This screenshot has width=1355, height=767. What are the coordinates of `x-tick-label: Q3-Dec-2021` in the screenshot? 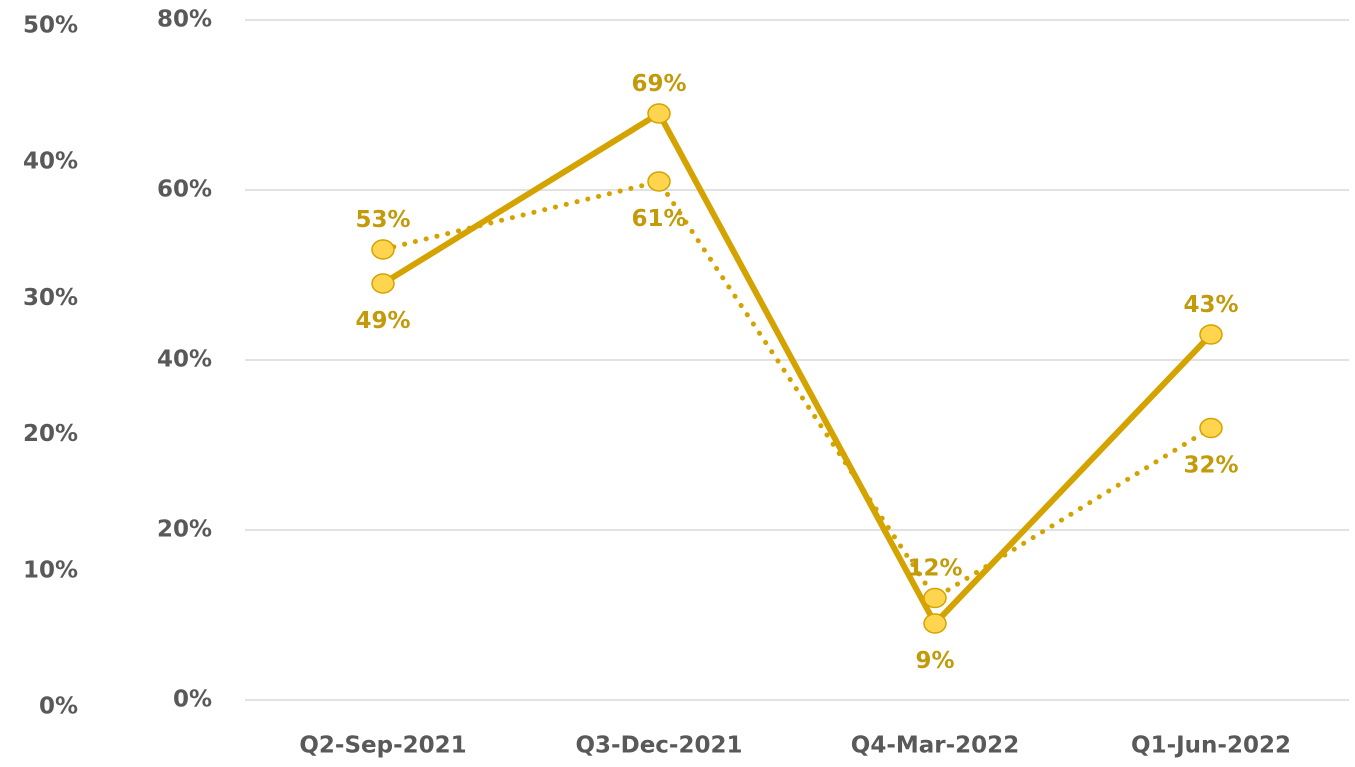 It's located at (659, 746).